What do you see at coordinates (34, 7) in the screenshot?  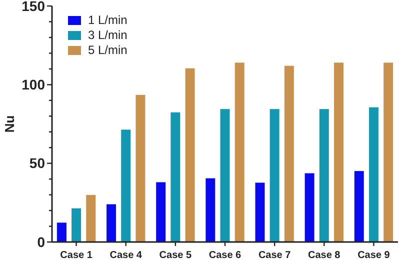 I see `y-tick-label: 150` at bounding box center [34, 7].